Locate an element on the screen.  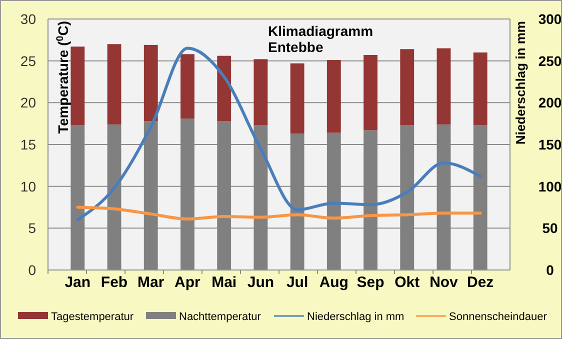
y-tick-label: 20 is located at coordinates (28, 102).